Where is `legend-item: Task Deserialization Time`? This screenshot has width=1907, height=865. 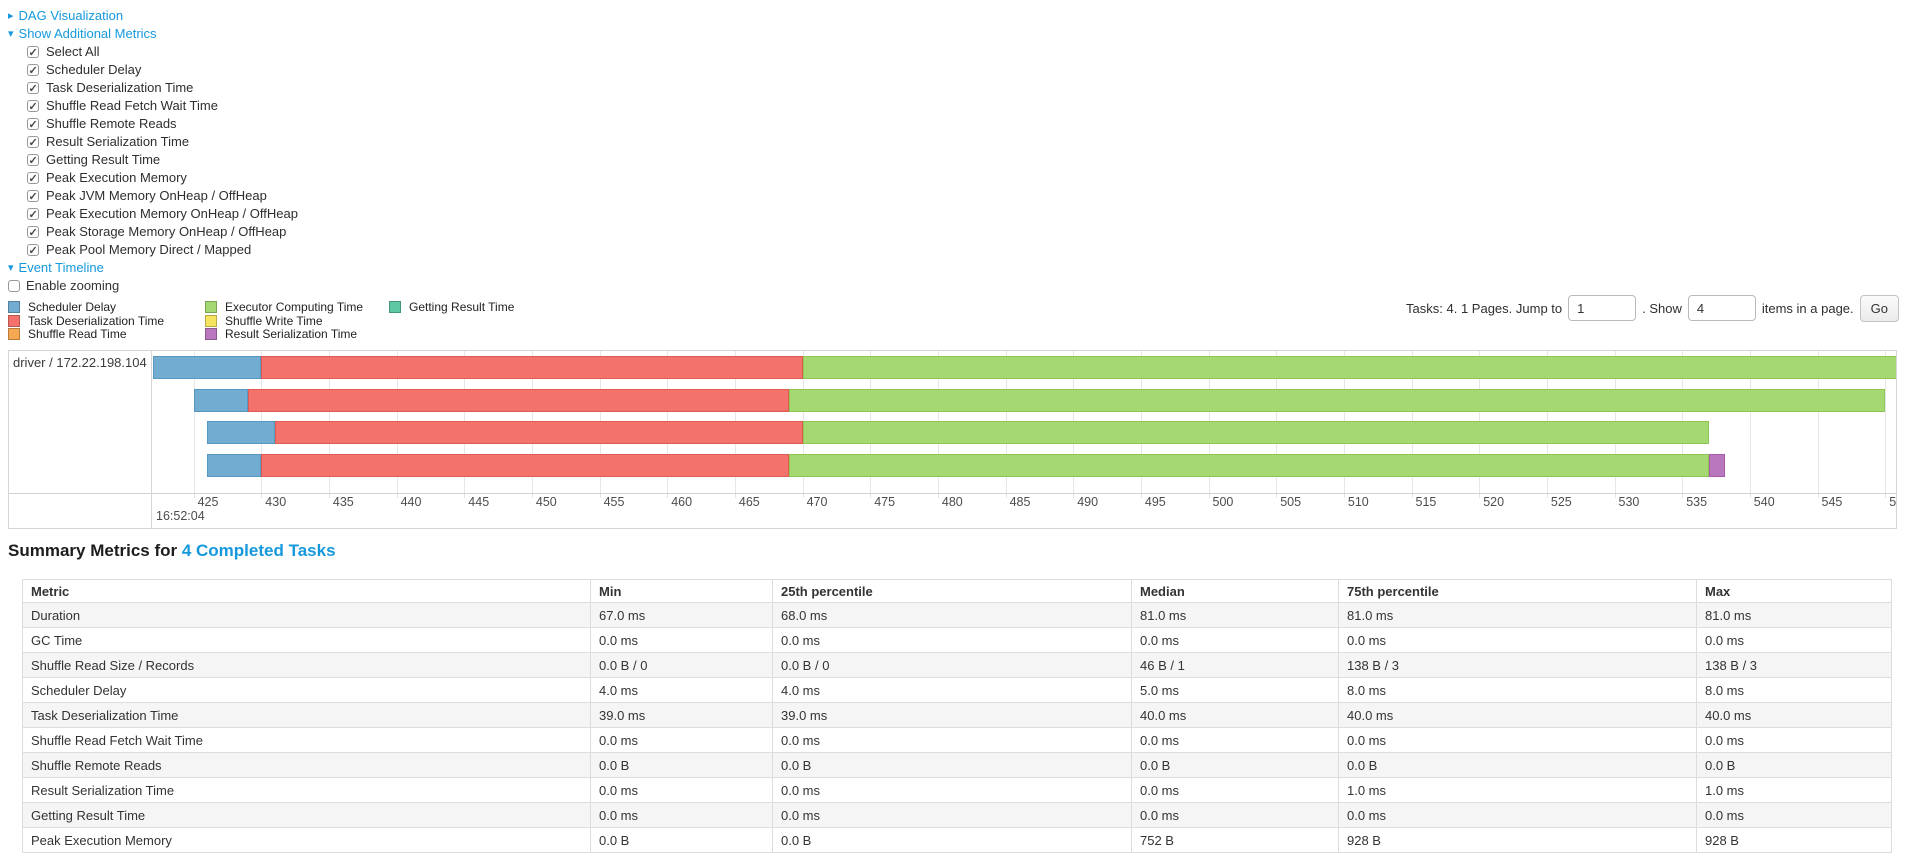
legend-item: Task Deserialization Time is located at coordinates (86, 321).